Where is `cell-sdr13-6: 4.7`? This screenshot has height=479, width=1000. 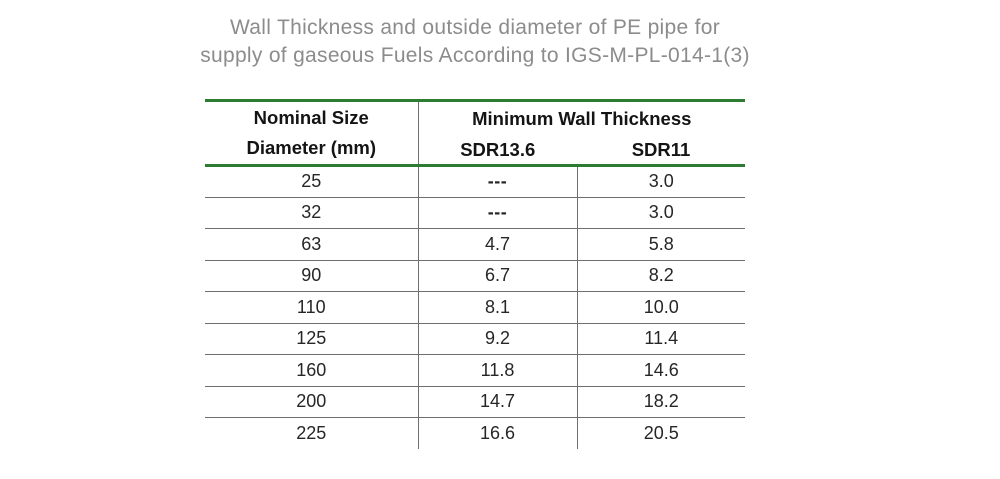 cell-sdr13-6: 4.7 is located at coordinates (498, 244).